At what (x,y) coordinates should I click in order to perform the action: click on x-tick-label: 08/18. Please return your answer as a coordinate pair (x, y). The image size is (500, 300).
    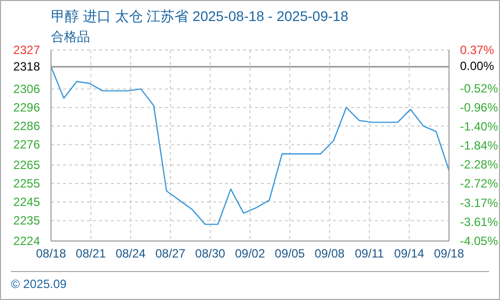
    Looking at the image, I should click on (51, 253).